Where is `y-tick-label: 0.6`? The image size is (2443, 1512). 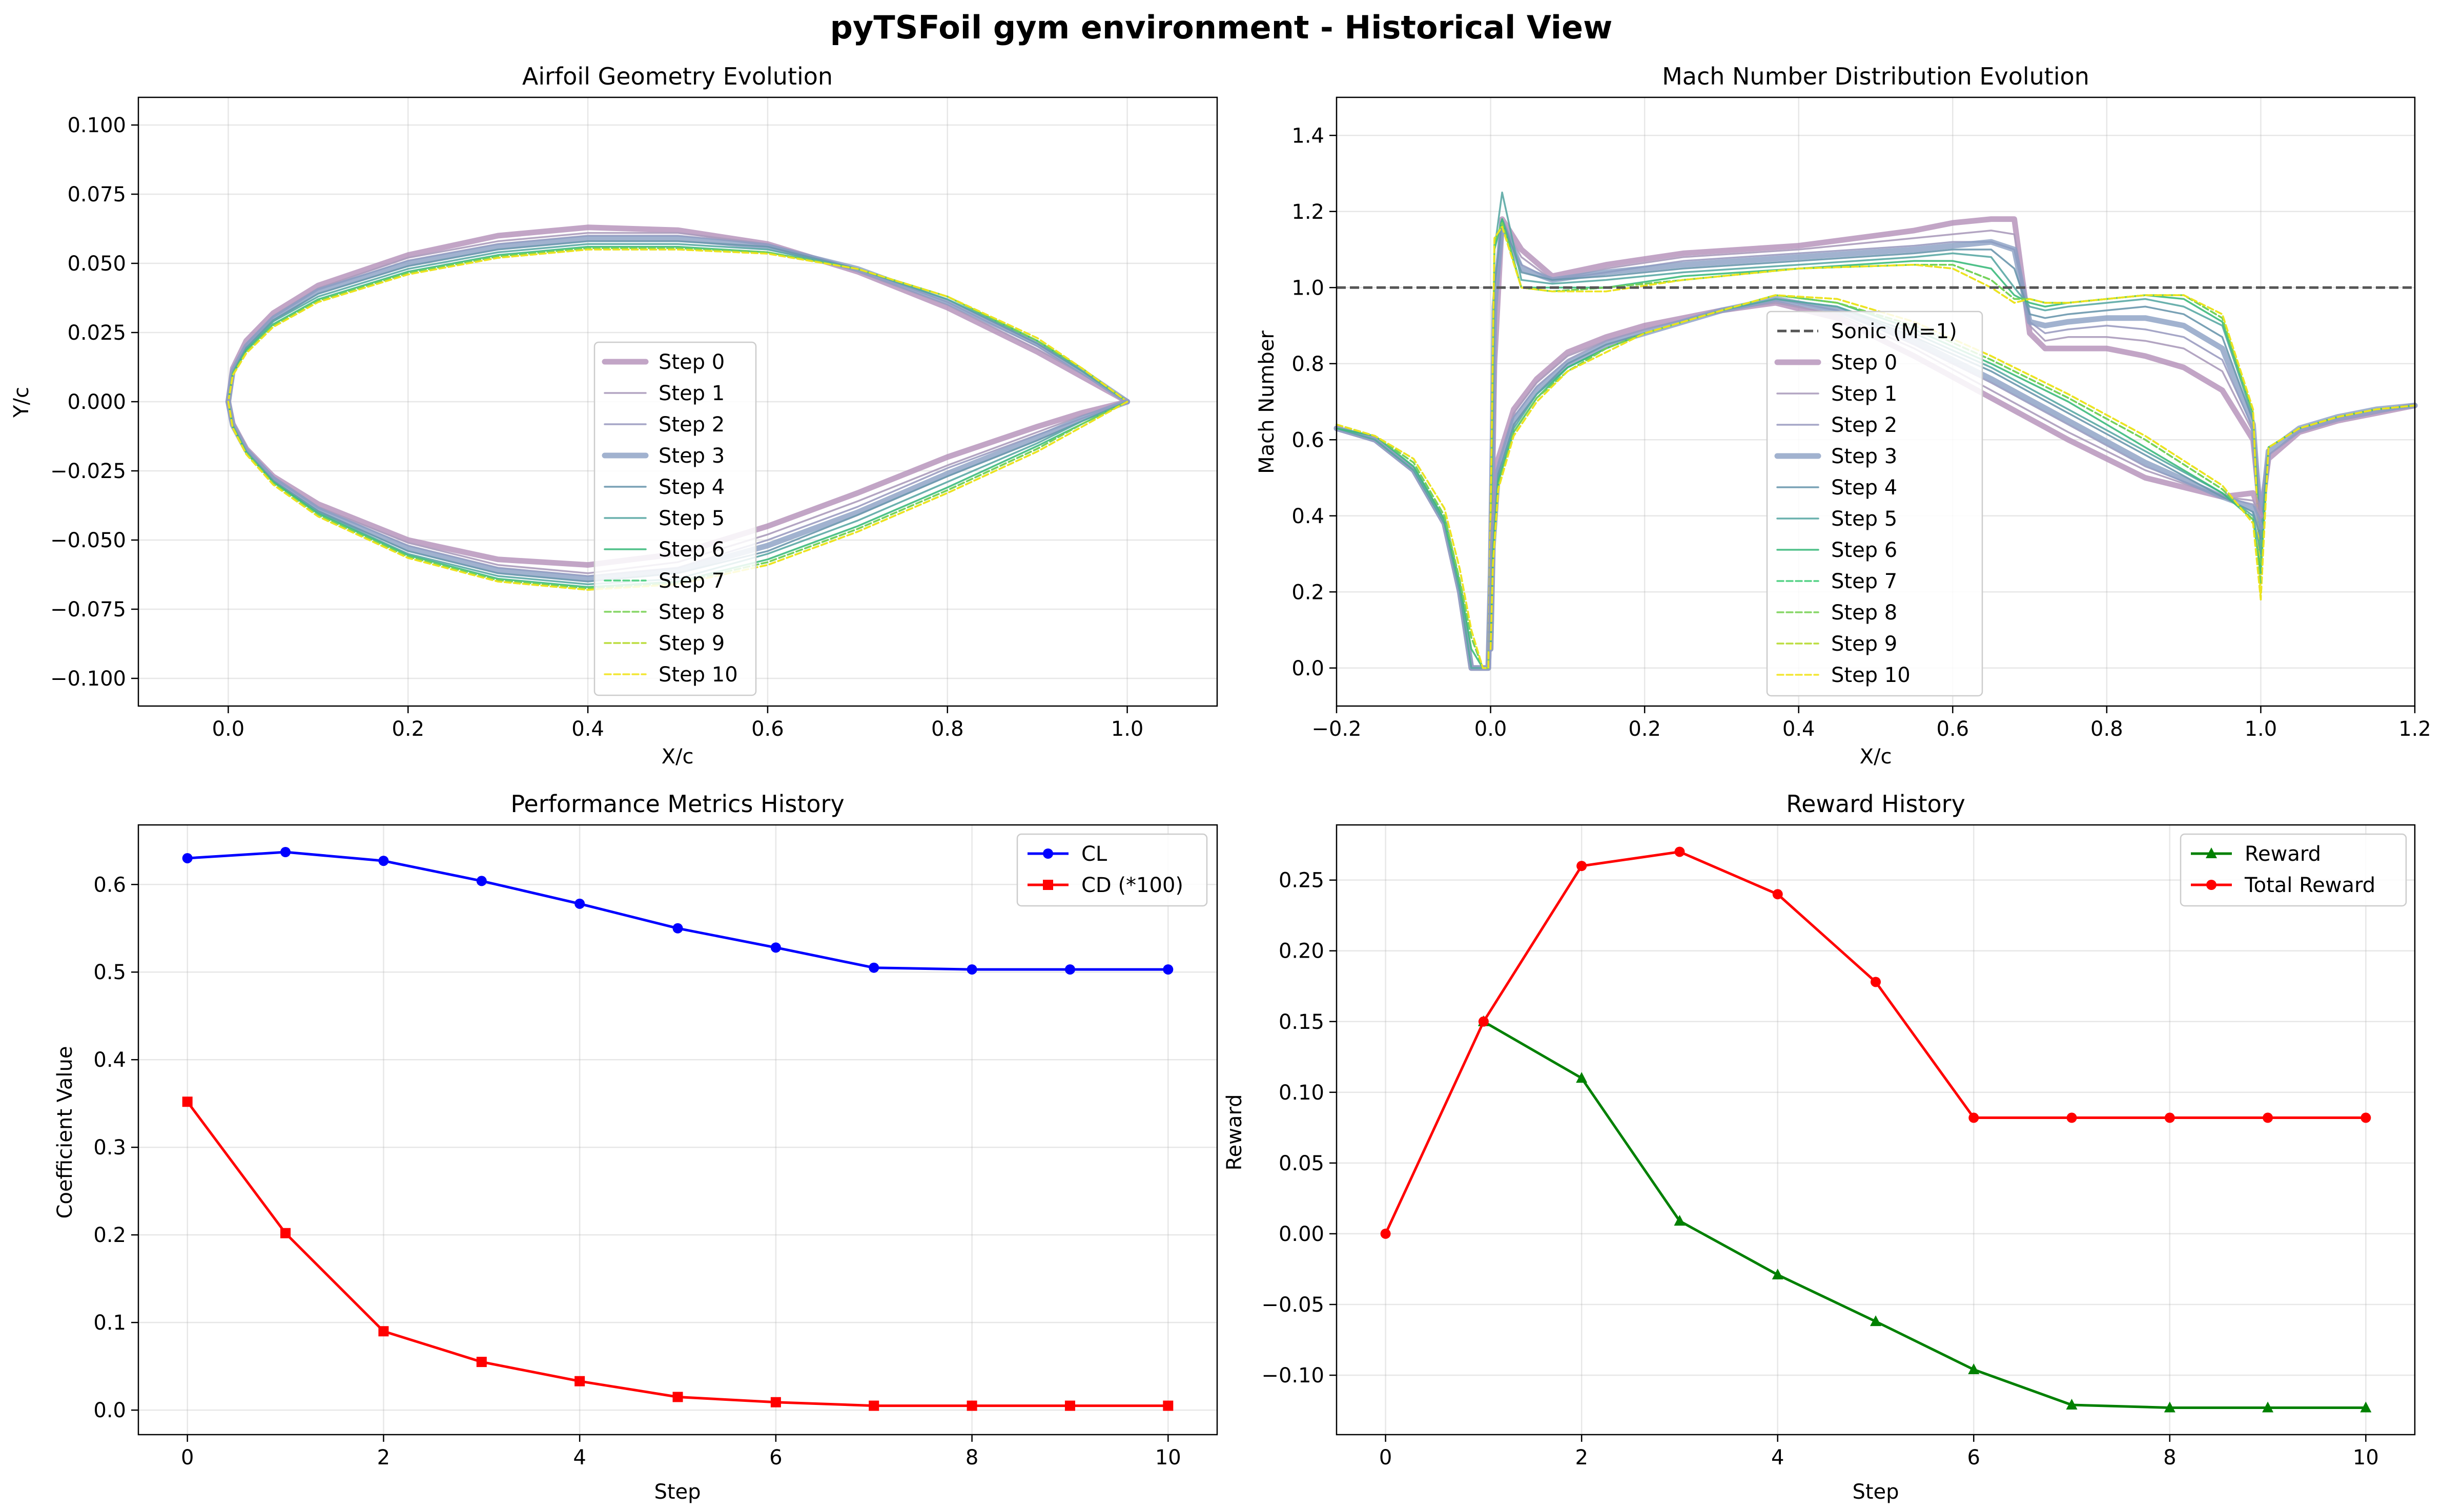
y-tick-label: 0.6 is located at coordinates (1307, 440).